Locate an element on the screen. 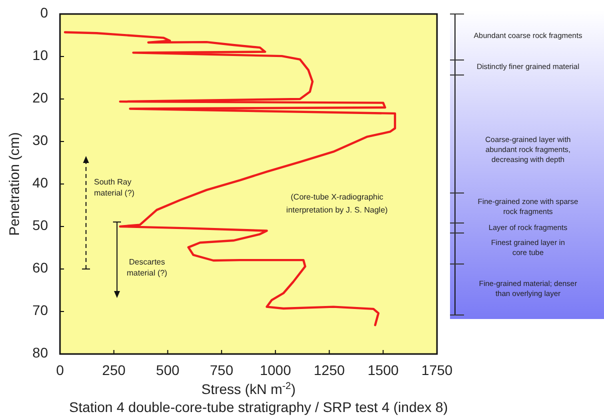  y-axis-title: Penetration (cm) is located at coordinates (14, 184).